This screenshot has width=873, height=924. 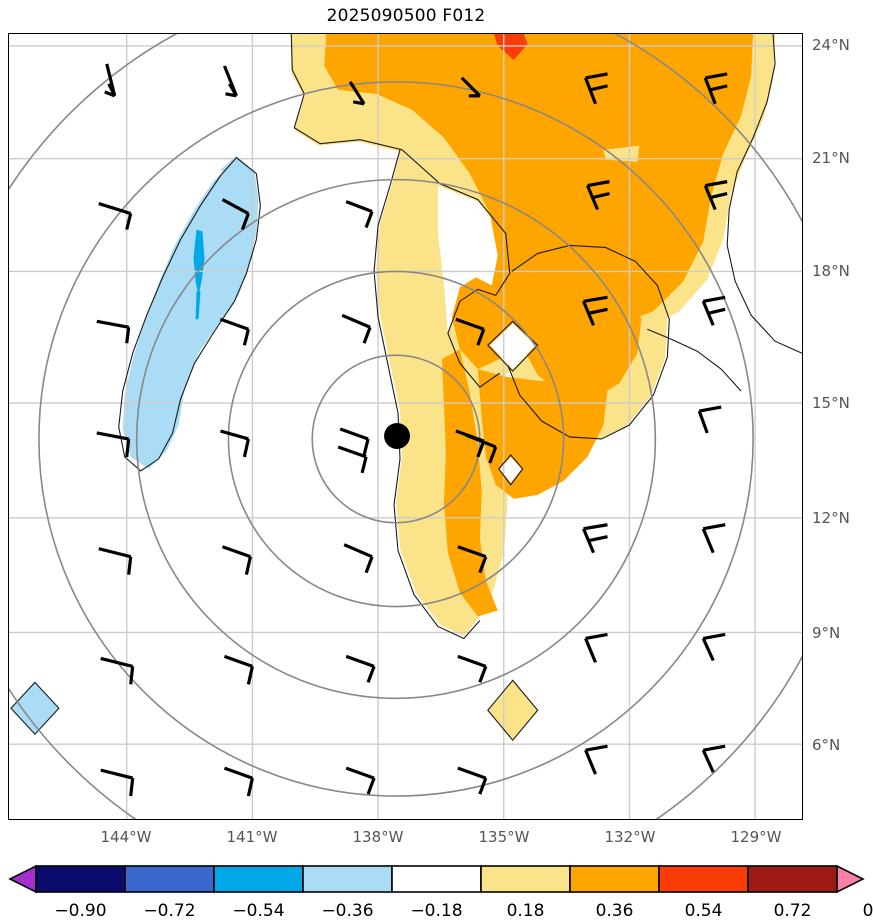 I want to click on fill-region-cyan-core-nw, so click(x=199, y=262).